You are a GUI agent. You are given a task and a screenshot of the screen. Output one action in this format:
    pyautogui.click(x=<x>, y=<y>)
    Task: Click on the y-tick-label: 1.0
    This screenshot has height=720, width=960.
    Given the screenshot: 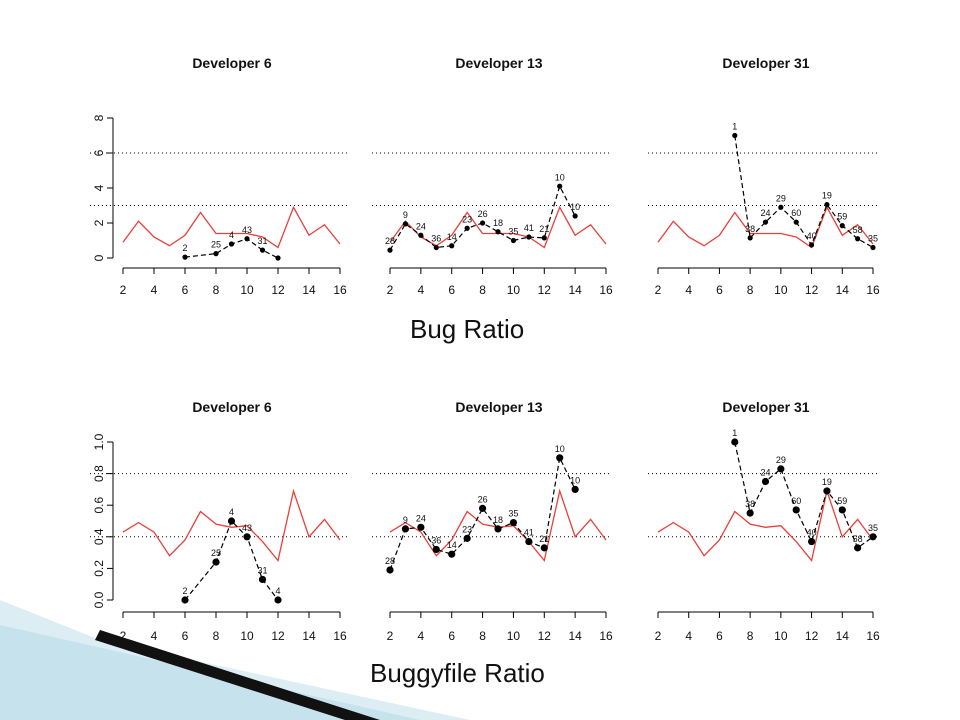 What is the action you would take?
    pyautogui.click(x=99, y=441)
    